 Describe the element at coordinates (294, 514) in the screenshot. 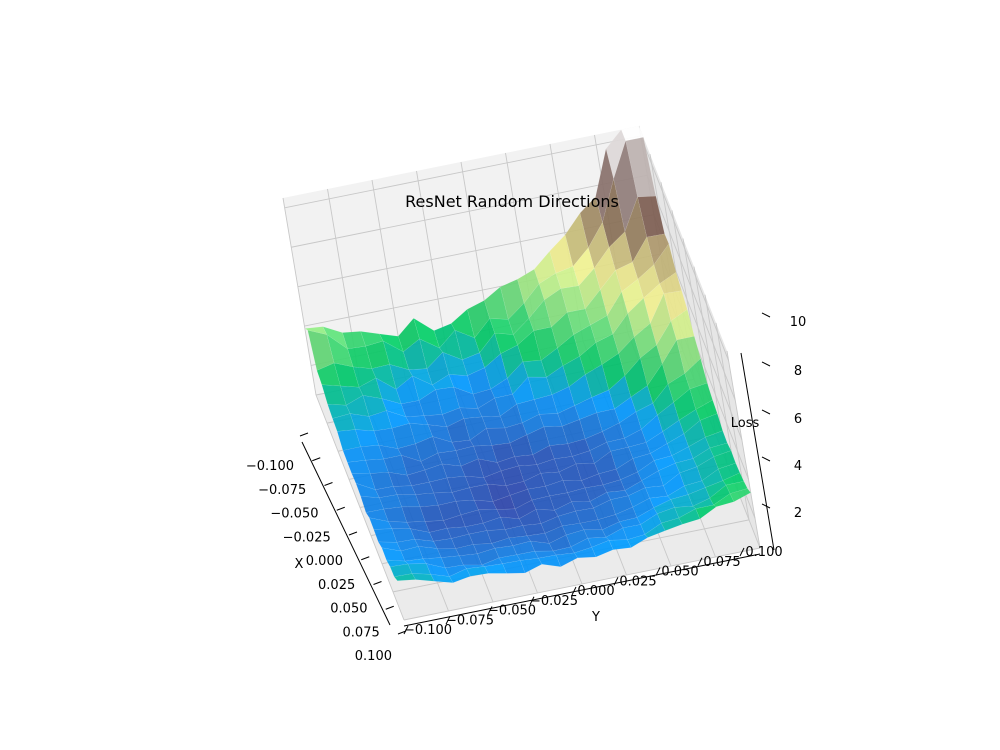

I see `x-tick-label: −0.050` at that location.